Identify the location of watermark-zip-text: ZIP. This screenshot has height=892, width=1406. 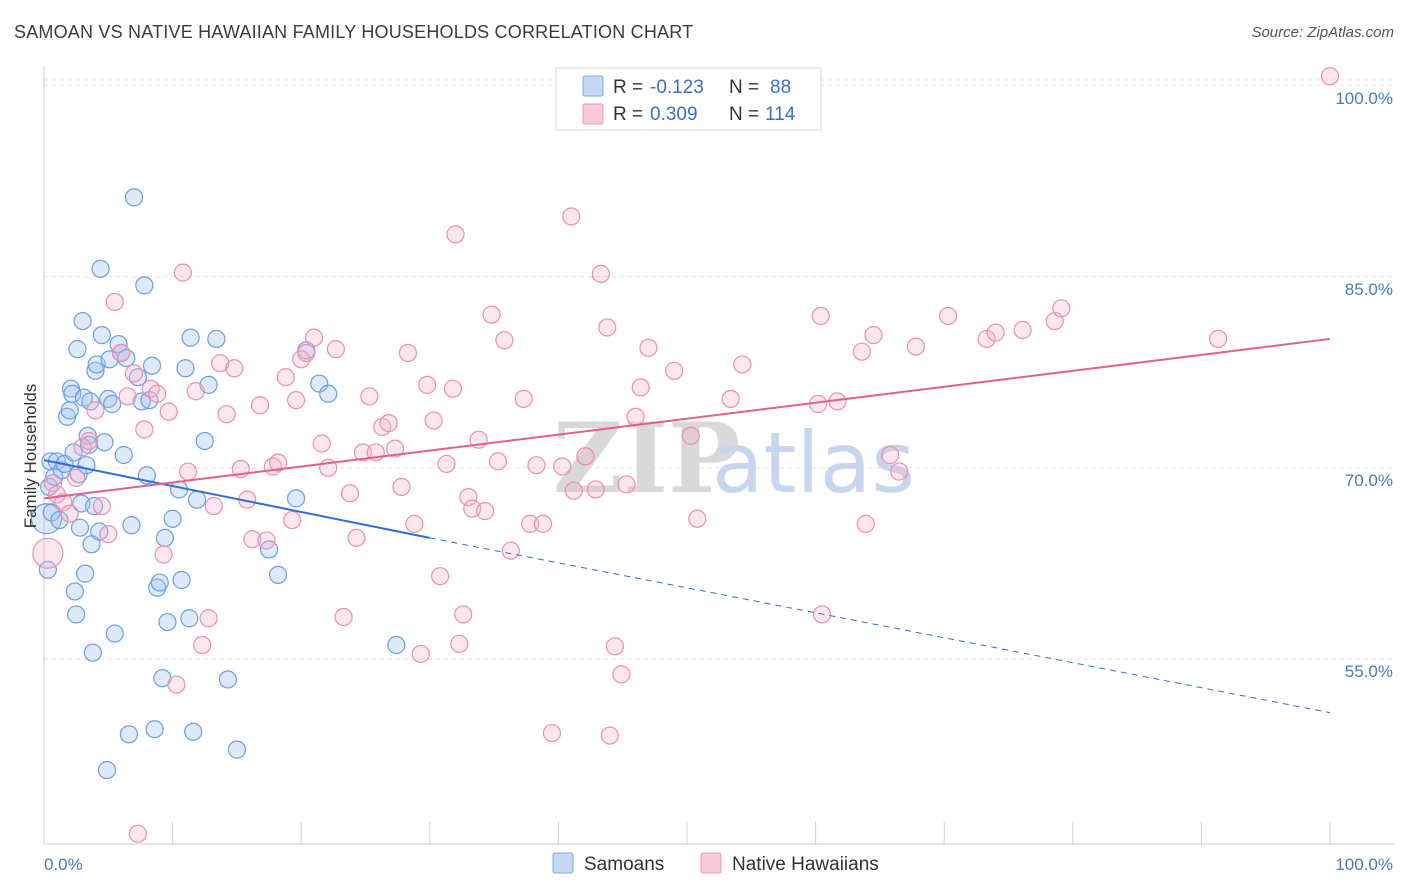
(646, 458).